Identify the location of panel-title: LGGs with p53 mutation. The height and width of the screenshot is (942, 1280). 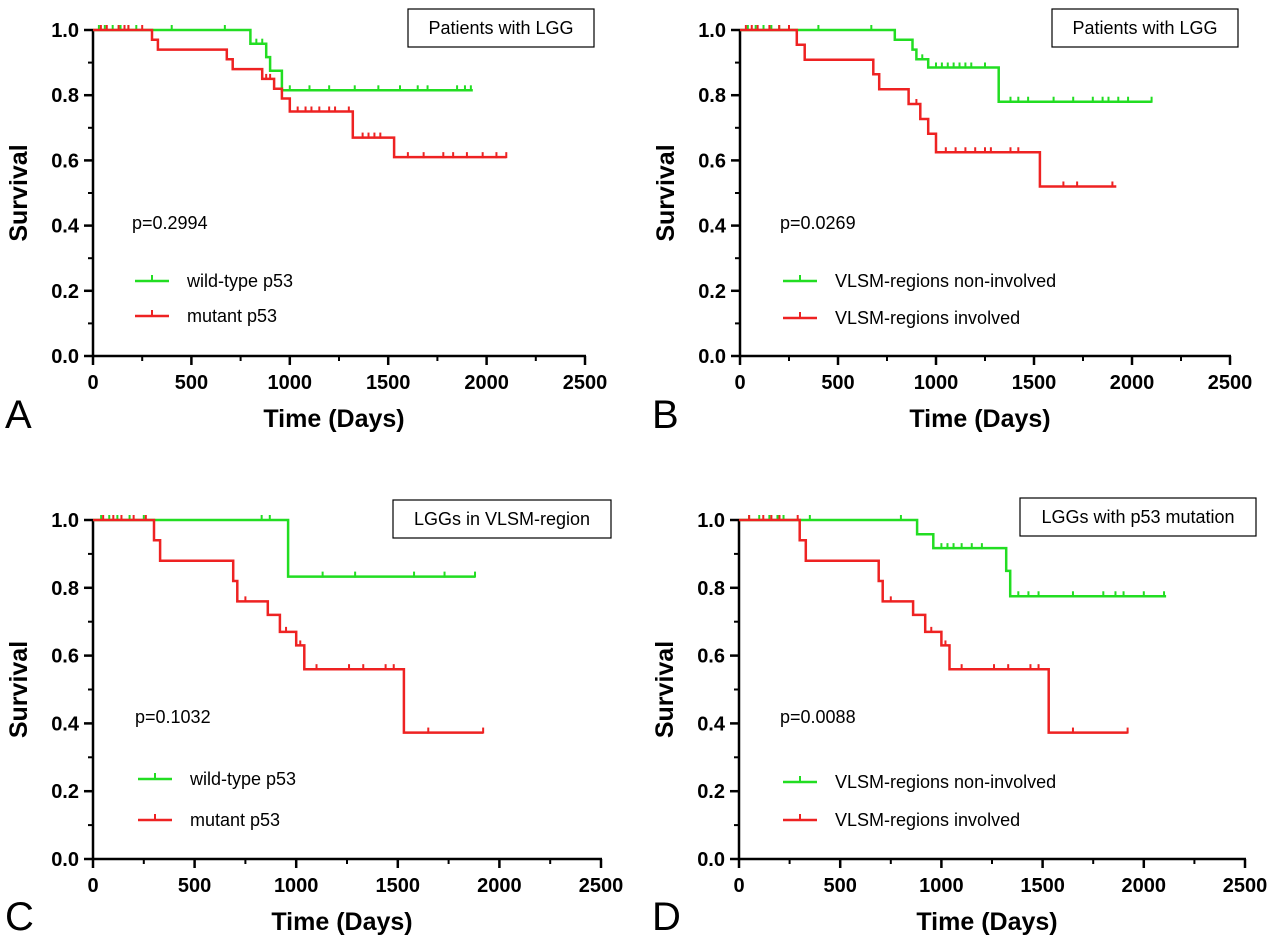
(1137, 517).